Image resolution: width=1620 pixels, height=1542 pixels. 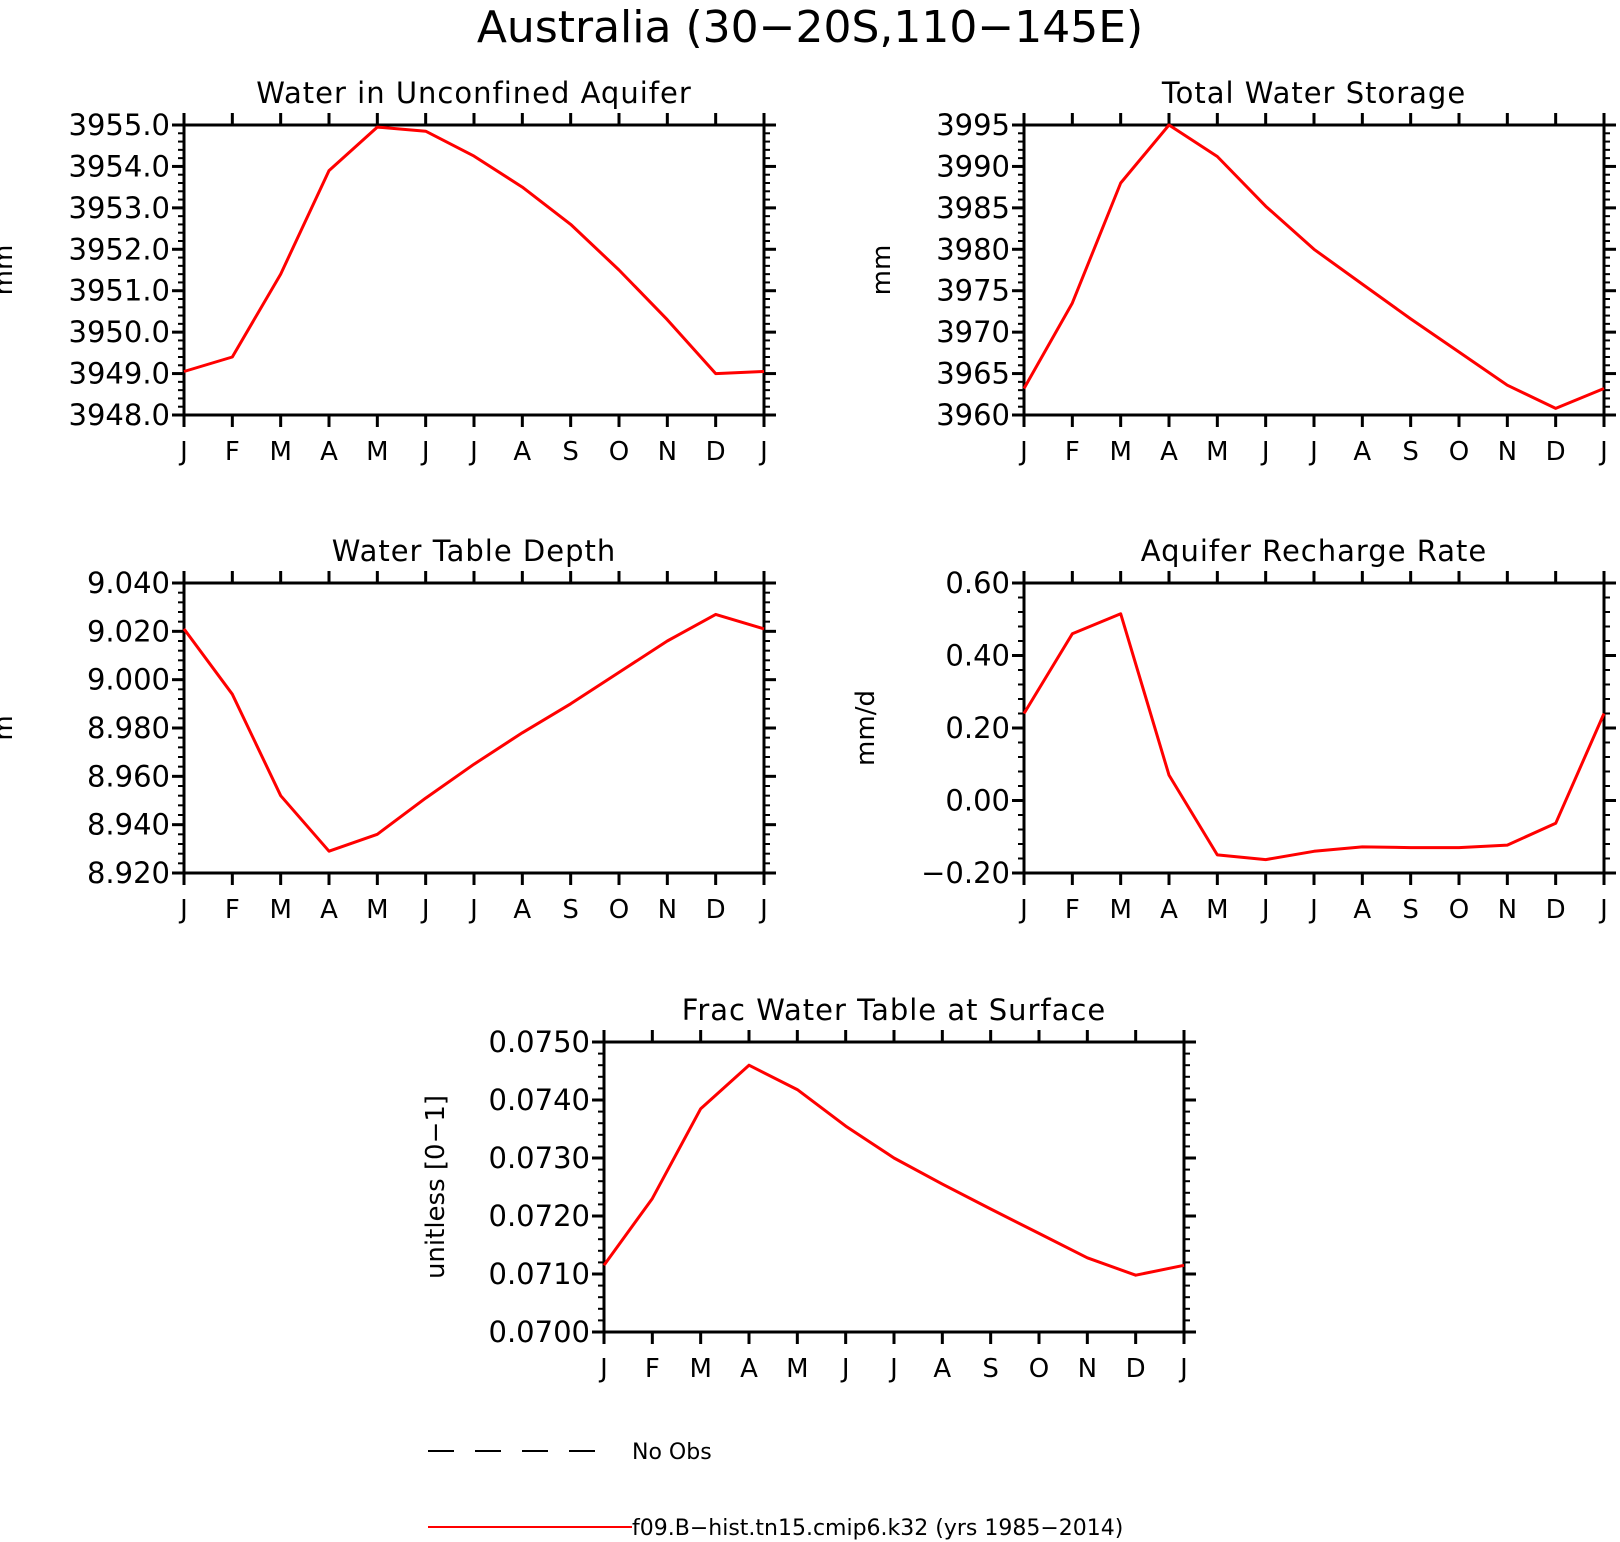 I want to click on y-tick-label: 0.0710, so click(x=539, y=1274).